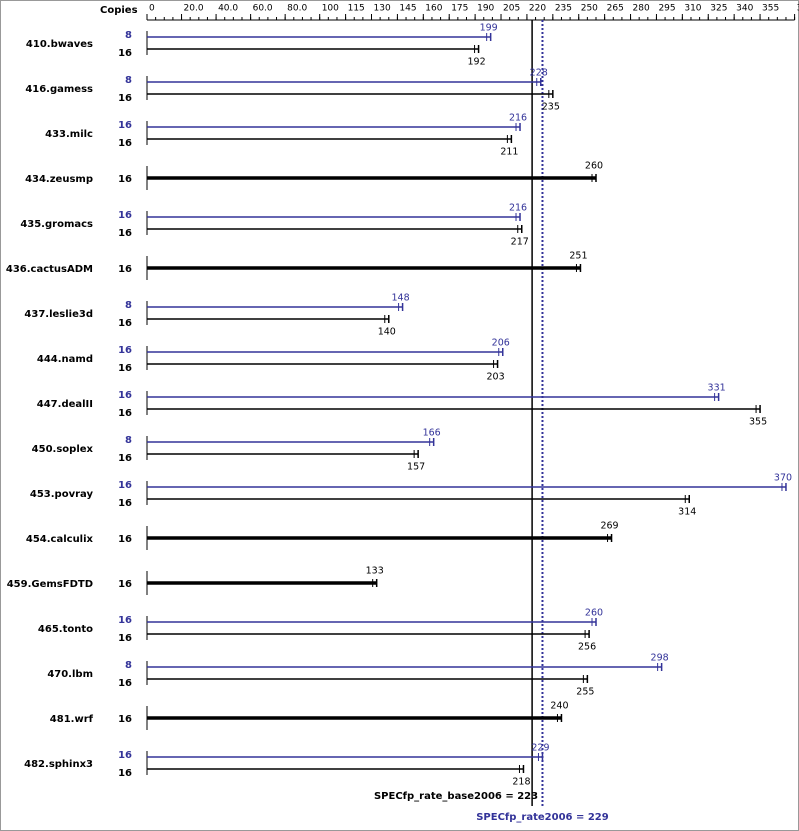  Describe the element at coordinates (330, 9) in the screenshot. I see `x-tick-label: 100` at that location.